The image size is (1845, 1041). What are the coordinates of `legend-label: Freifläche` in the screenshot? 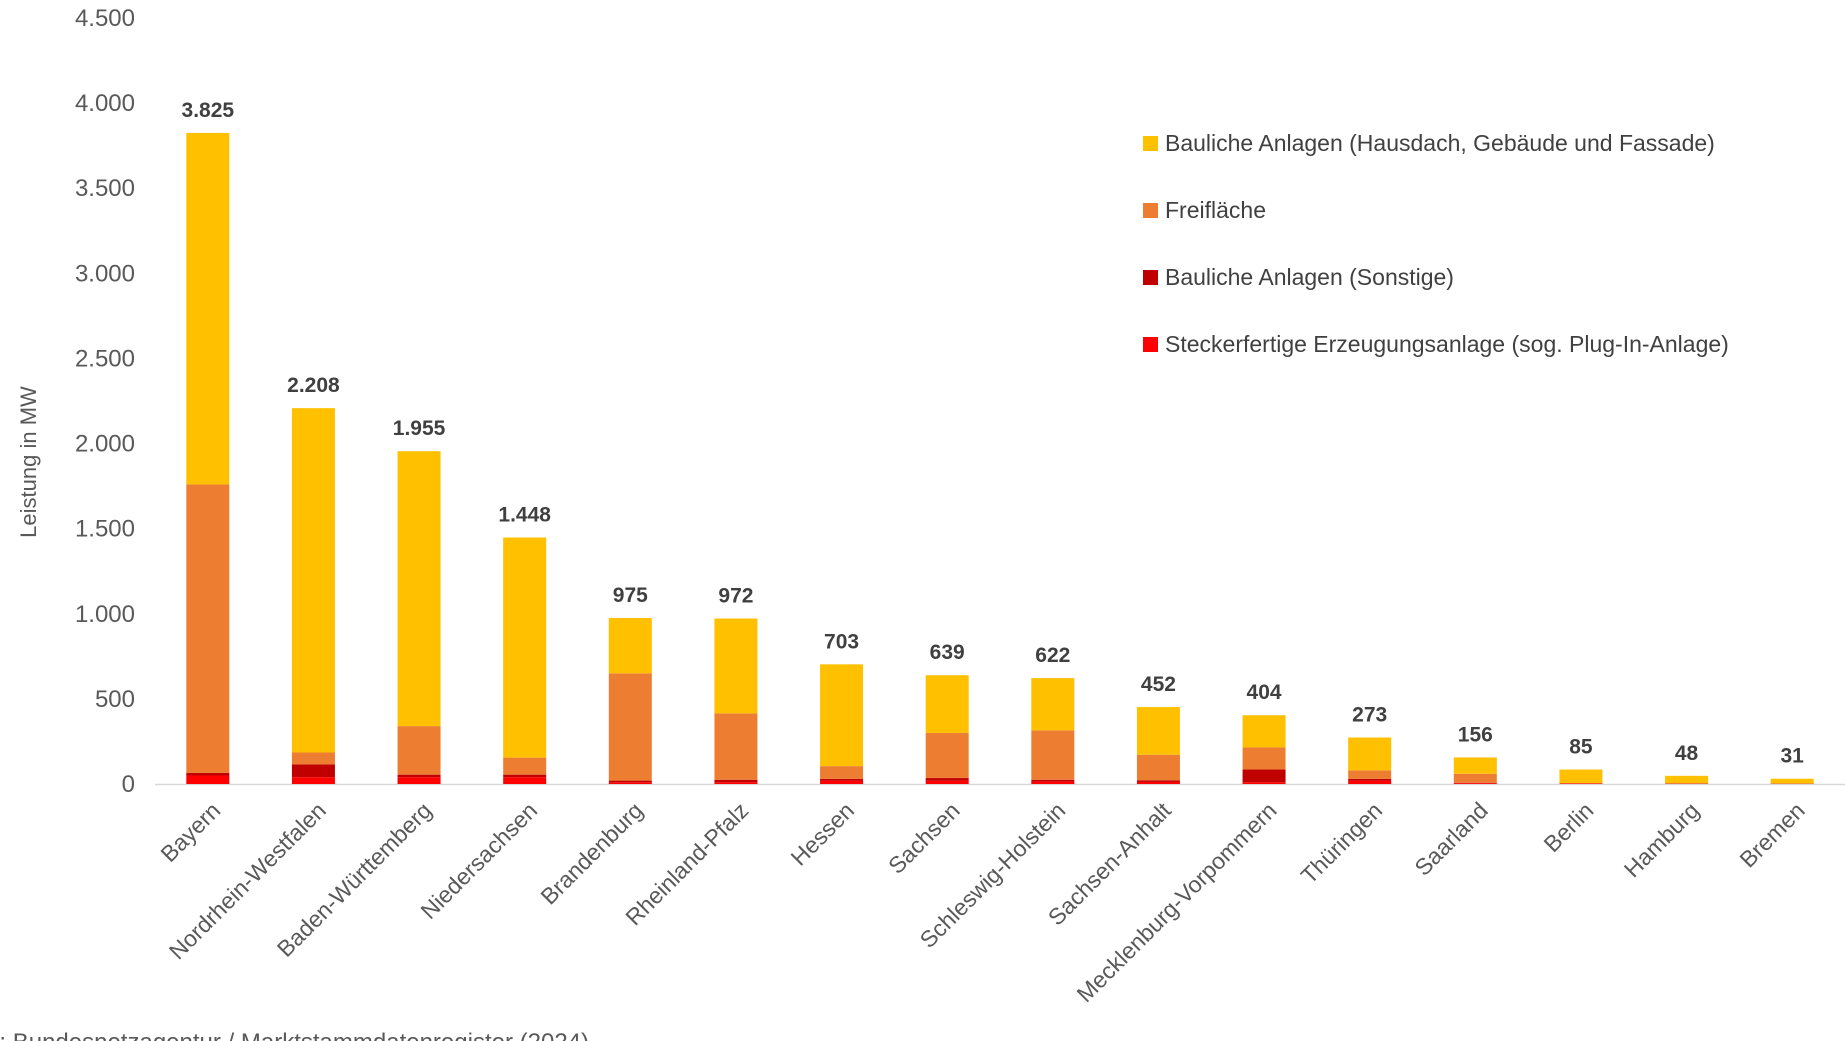 It's located at (1215, 210).